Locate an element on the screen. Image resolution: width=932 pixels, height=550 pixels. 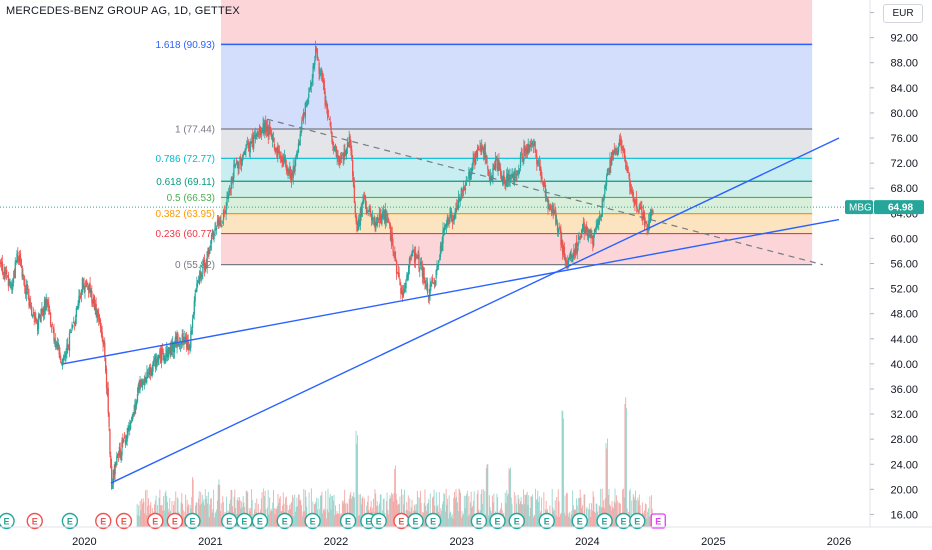
event-marker-22: E is located at coordinates (546, 521).